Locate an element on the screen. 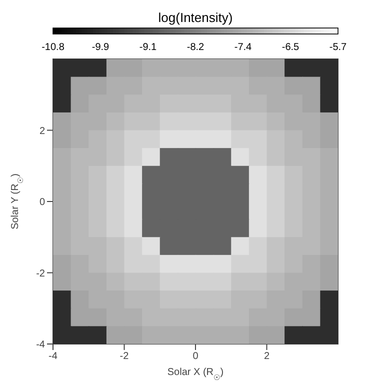  y-tick-label: 0 is located at coordinates (42, 202).